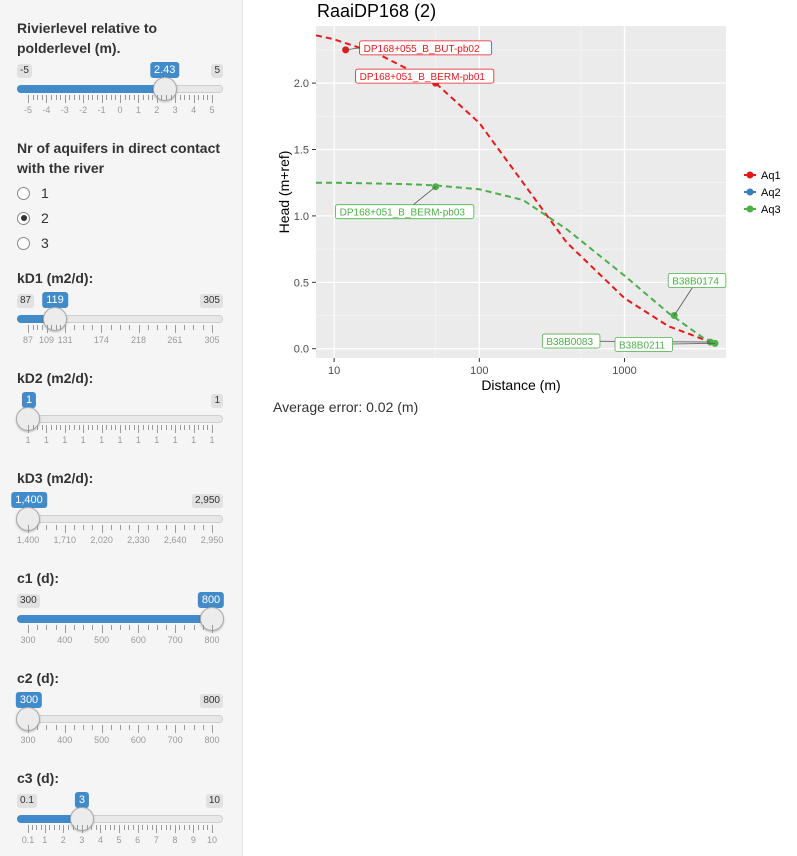  I want to click on plot-title: RaaiDP168 (2), so click(377, 11).